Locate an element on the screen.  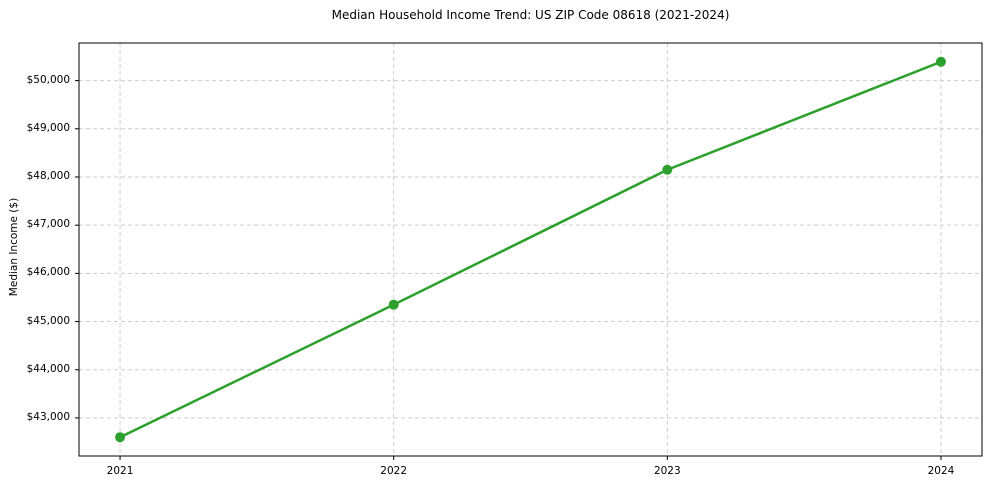
data-point-2021 is located at coordinates (120, 437).